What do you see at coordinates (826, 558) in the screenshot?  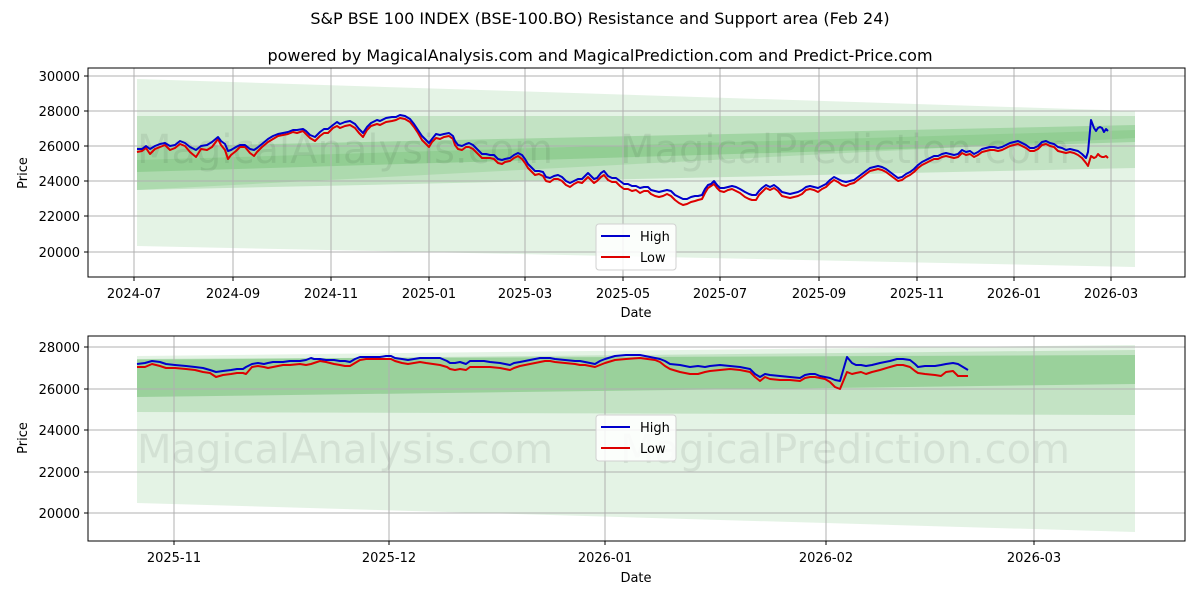 I see `svg-text: 2026-02` at bounding box center [826, 558].